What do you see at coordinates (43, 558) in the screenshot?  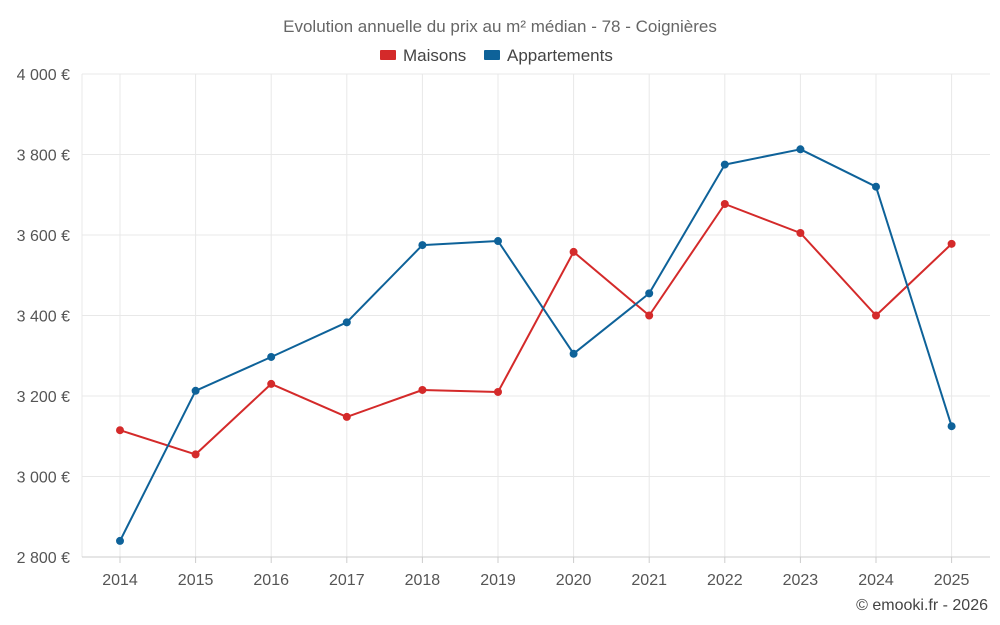 I see `y-tick-label: 2 800 €` at bounding box center [43, 558].